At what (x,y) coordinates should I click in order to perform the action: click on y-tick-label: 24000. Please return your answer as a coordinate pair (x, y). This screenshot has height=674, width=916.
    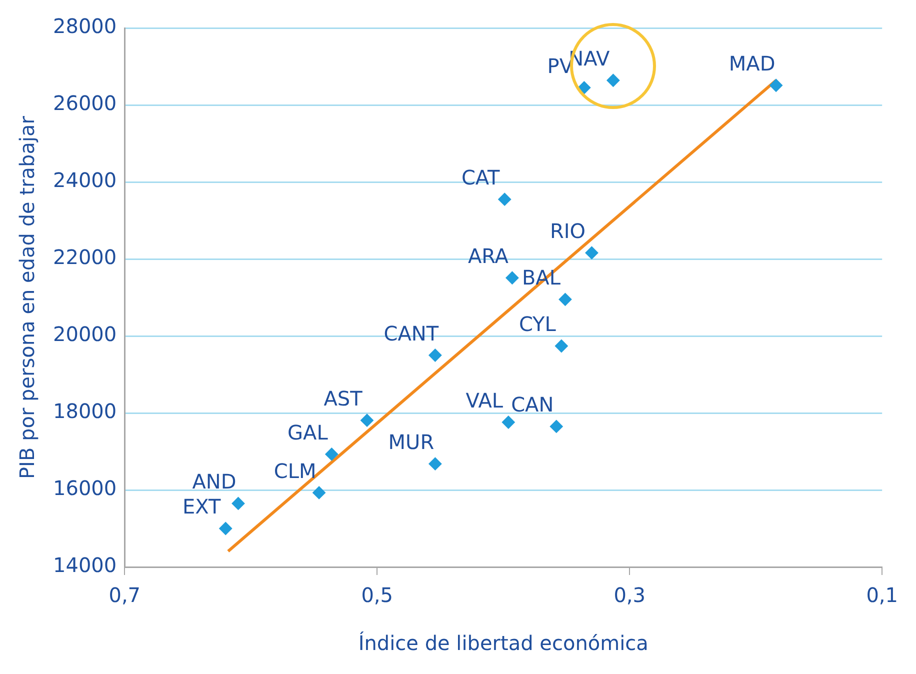
    Looking at the image, I should click on (85, 180).